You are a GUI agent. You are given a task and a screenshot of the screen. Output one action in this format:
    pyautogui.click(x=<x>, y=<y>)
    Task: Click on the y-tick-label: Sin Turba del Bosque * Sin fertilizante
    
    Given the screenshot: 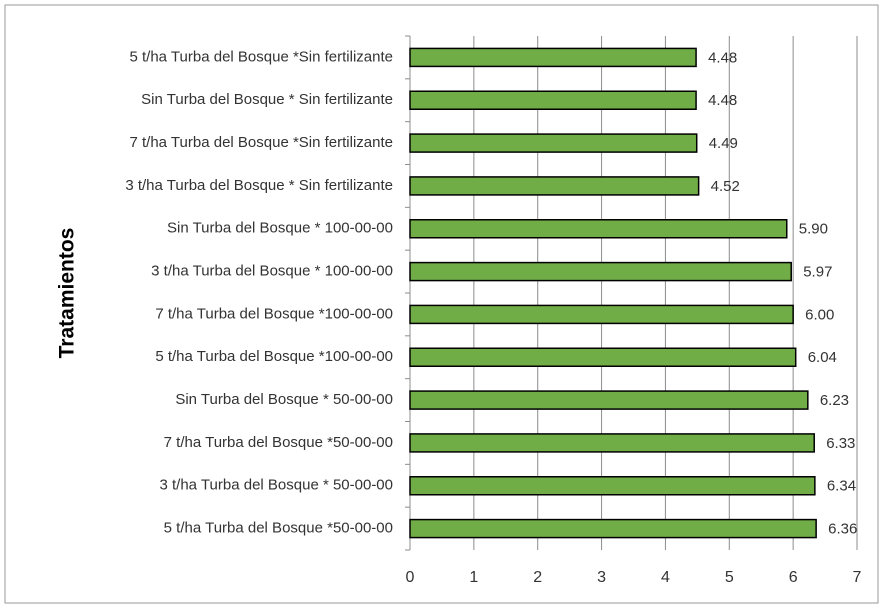 What is the action you would take?
    pyautogui.click(x=267, y=99)
    